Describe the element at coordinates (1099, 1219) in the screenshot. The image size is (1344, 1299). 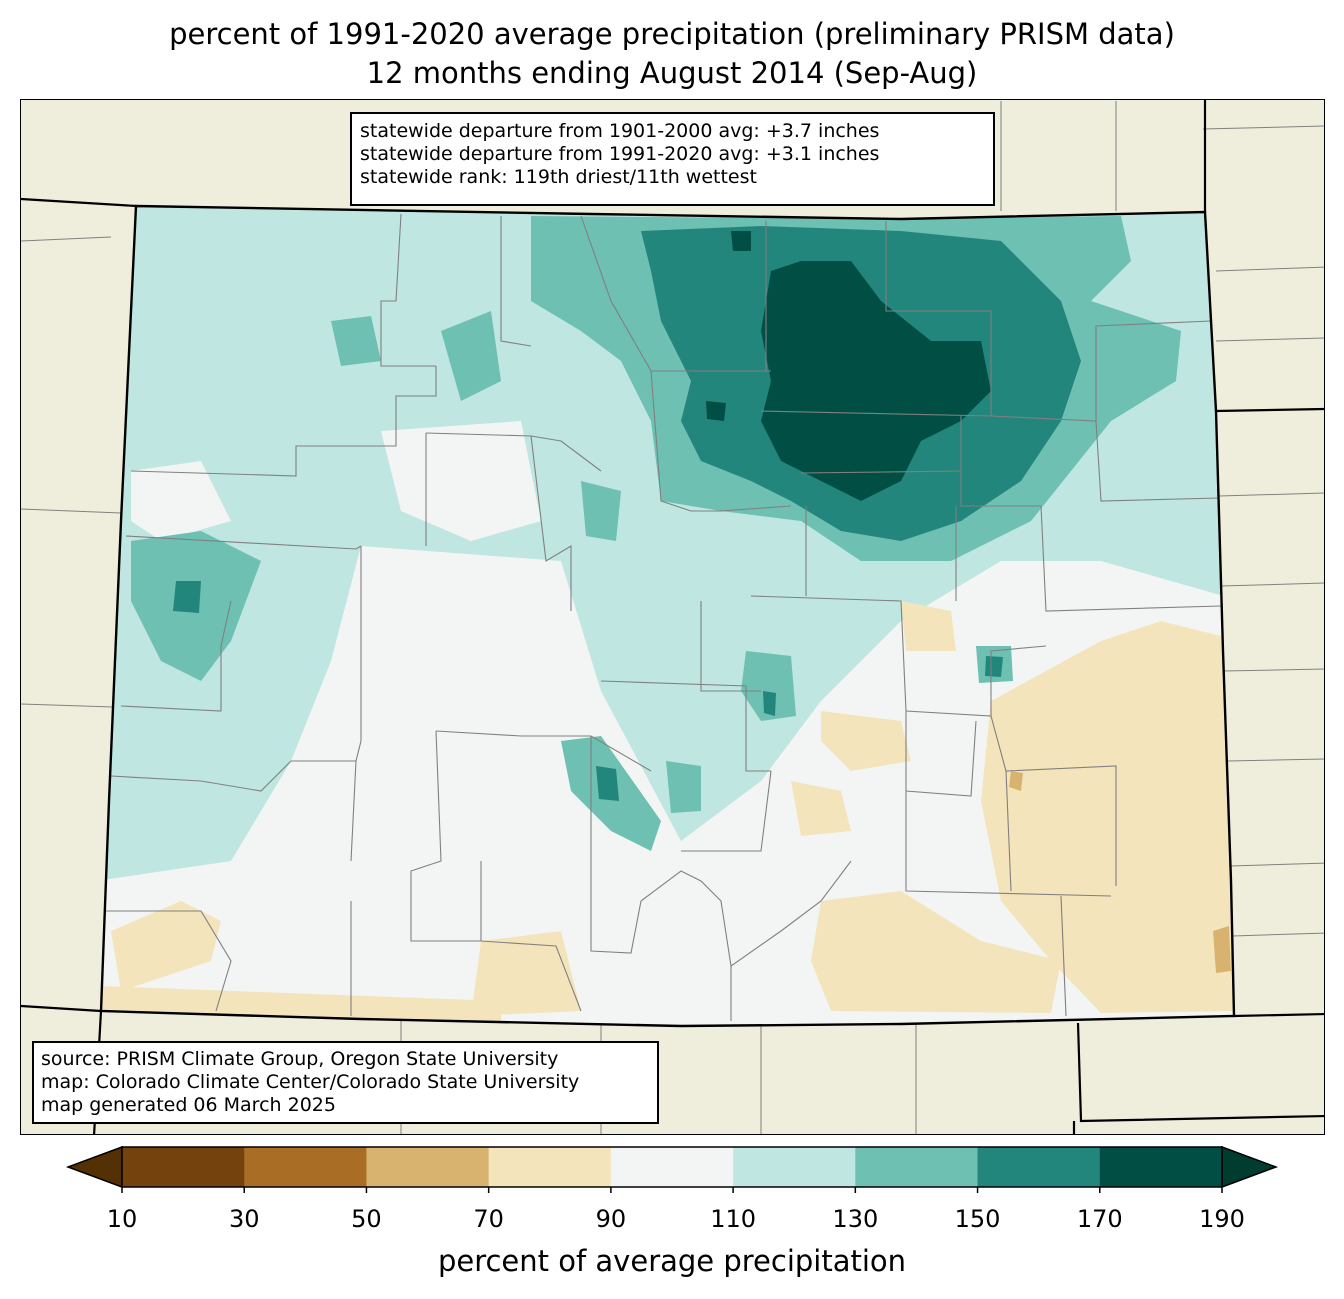
I see `colorbar-tick-label: 170` at that location.